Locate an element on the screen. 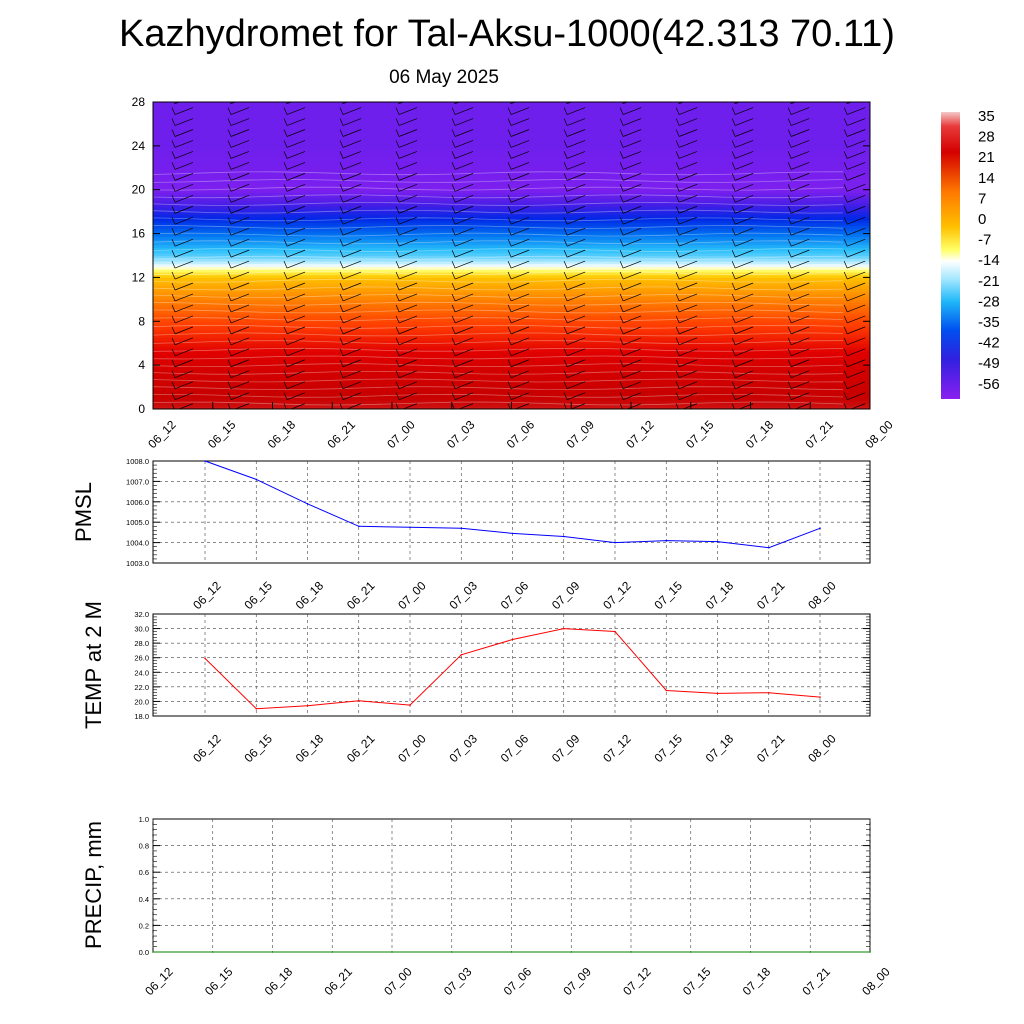 The height and width of the screenshot is (1024, 1024). colorbar: 35 28 21 14 7 0 -7 -14 -21 -28 -35 -42 -49 -56 is located at coordinates (970, 253).